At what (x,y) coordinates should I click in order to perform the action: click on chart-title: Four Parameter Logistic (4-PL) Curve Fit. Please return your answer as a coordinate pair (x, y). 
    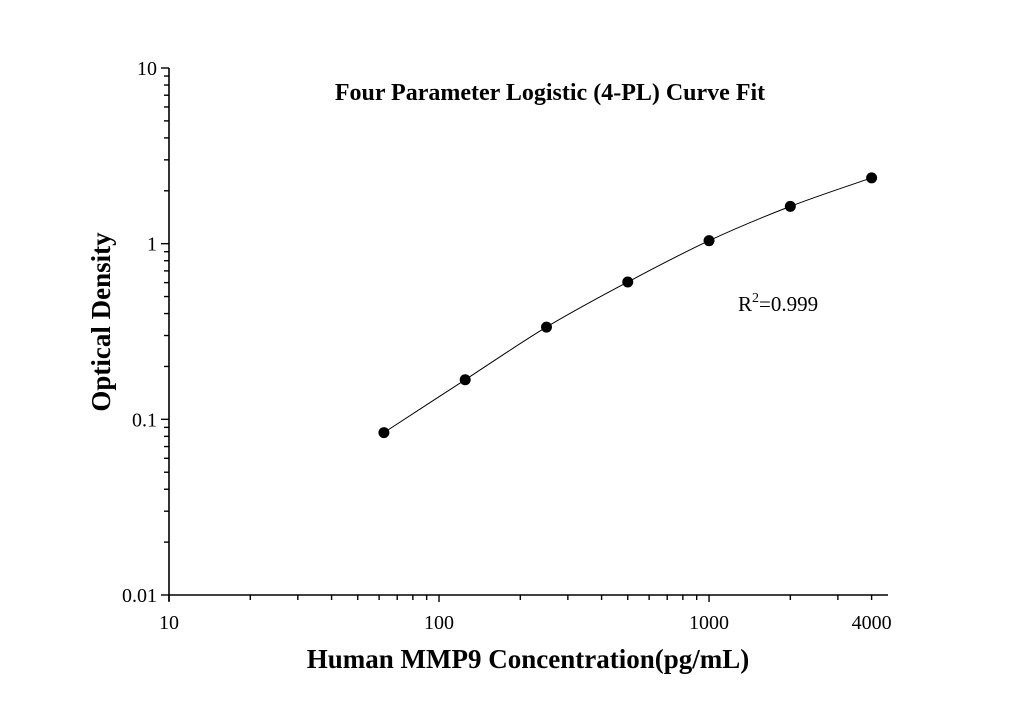
    Looking at the image, I should click on (550, 93).